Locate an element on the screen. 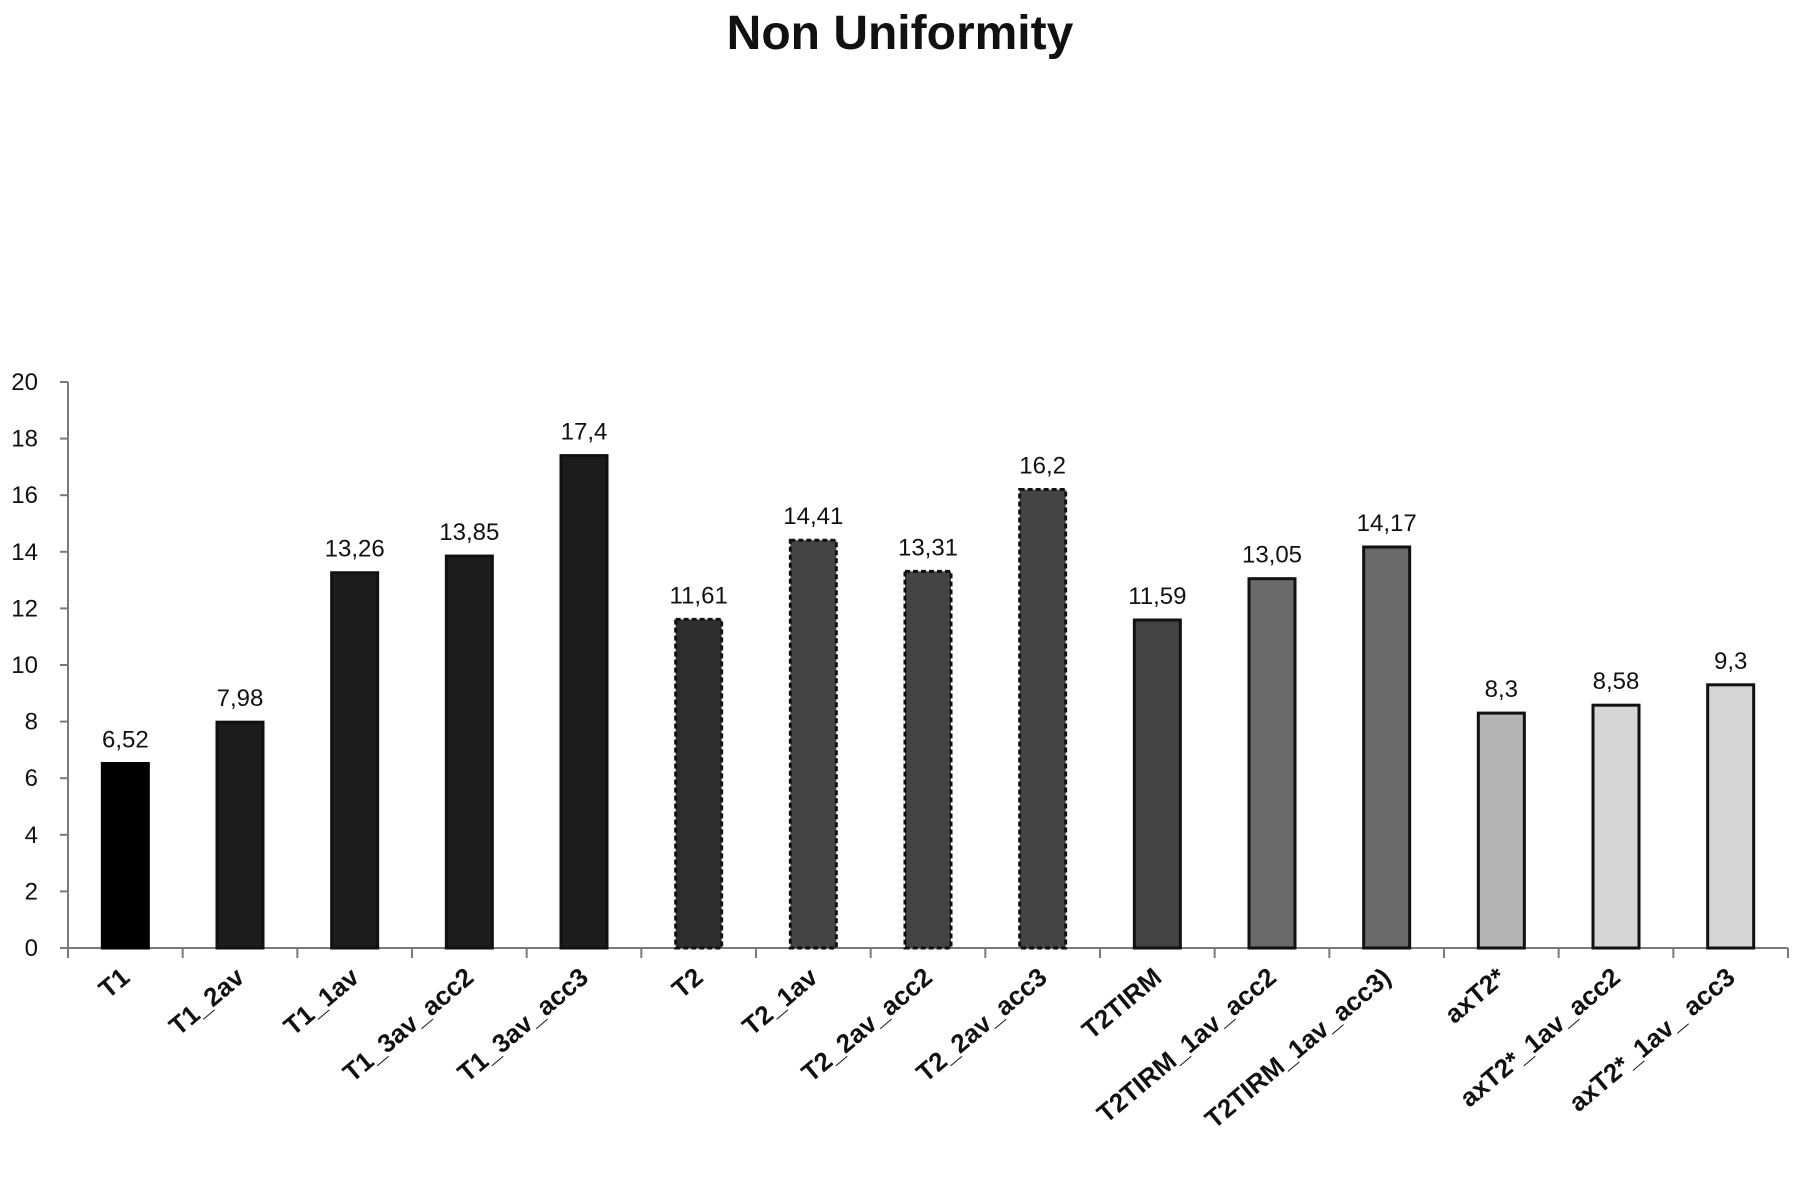  y-tick-label: 10 is located at coordinates (24, 665).